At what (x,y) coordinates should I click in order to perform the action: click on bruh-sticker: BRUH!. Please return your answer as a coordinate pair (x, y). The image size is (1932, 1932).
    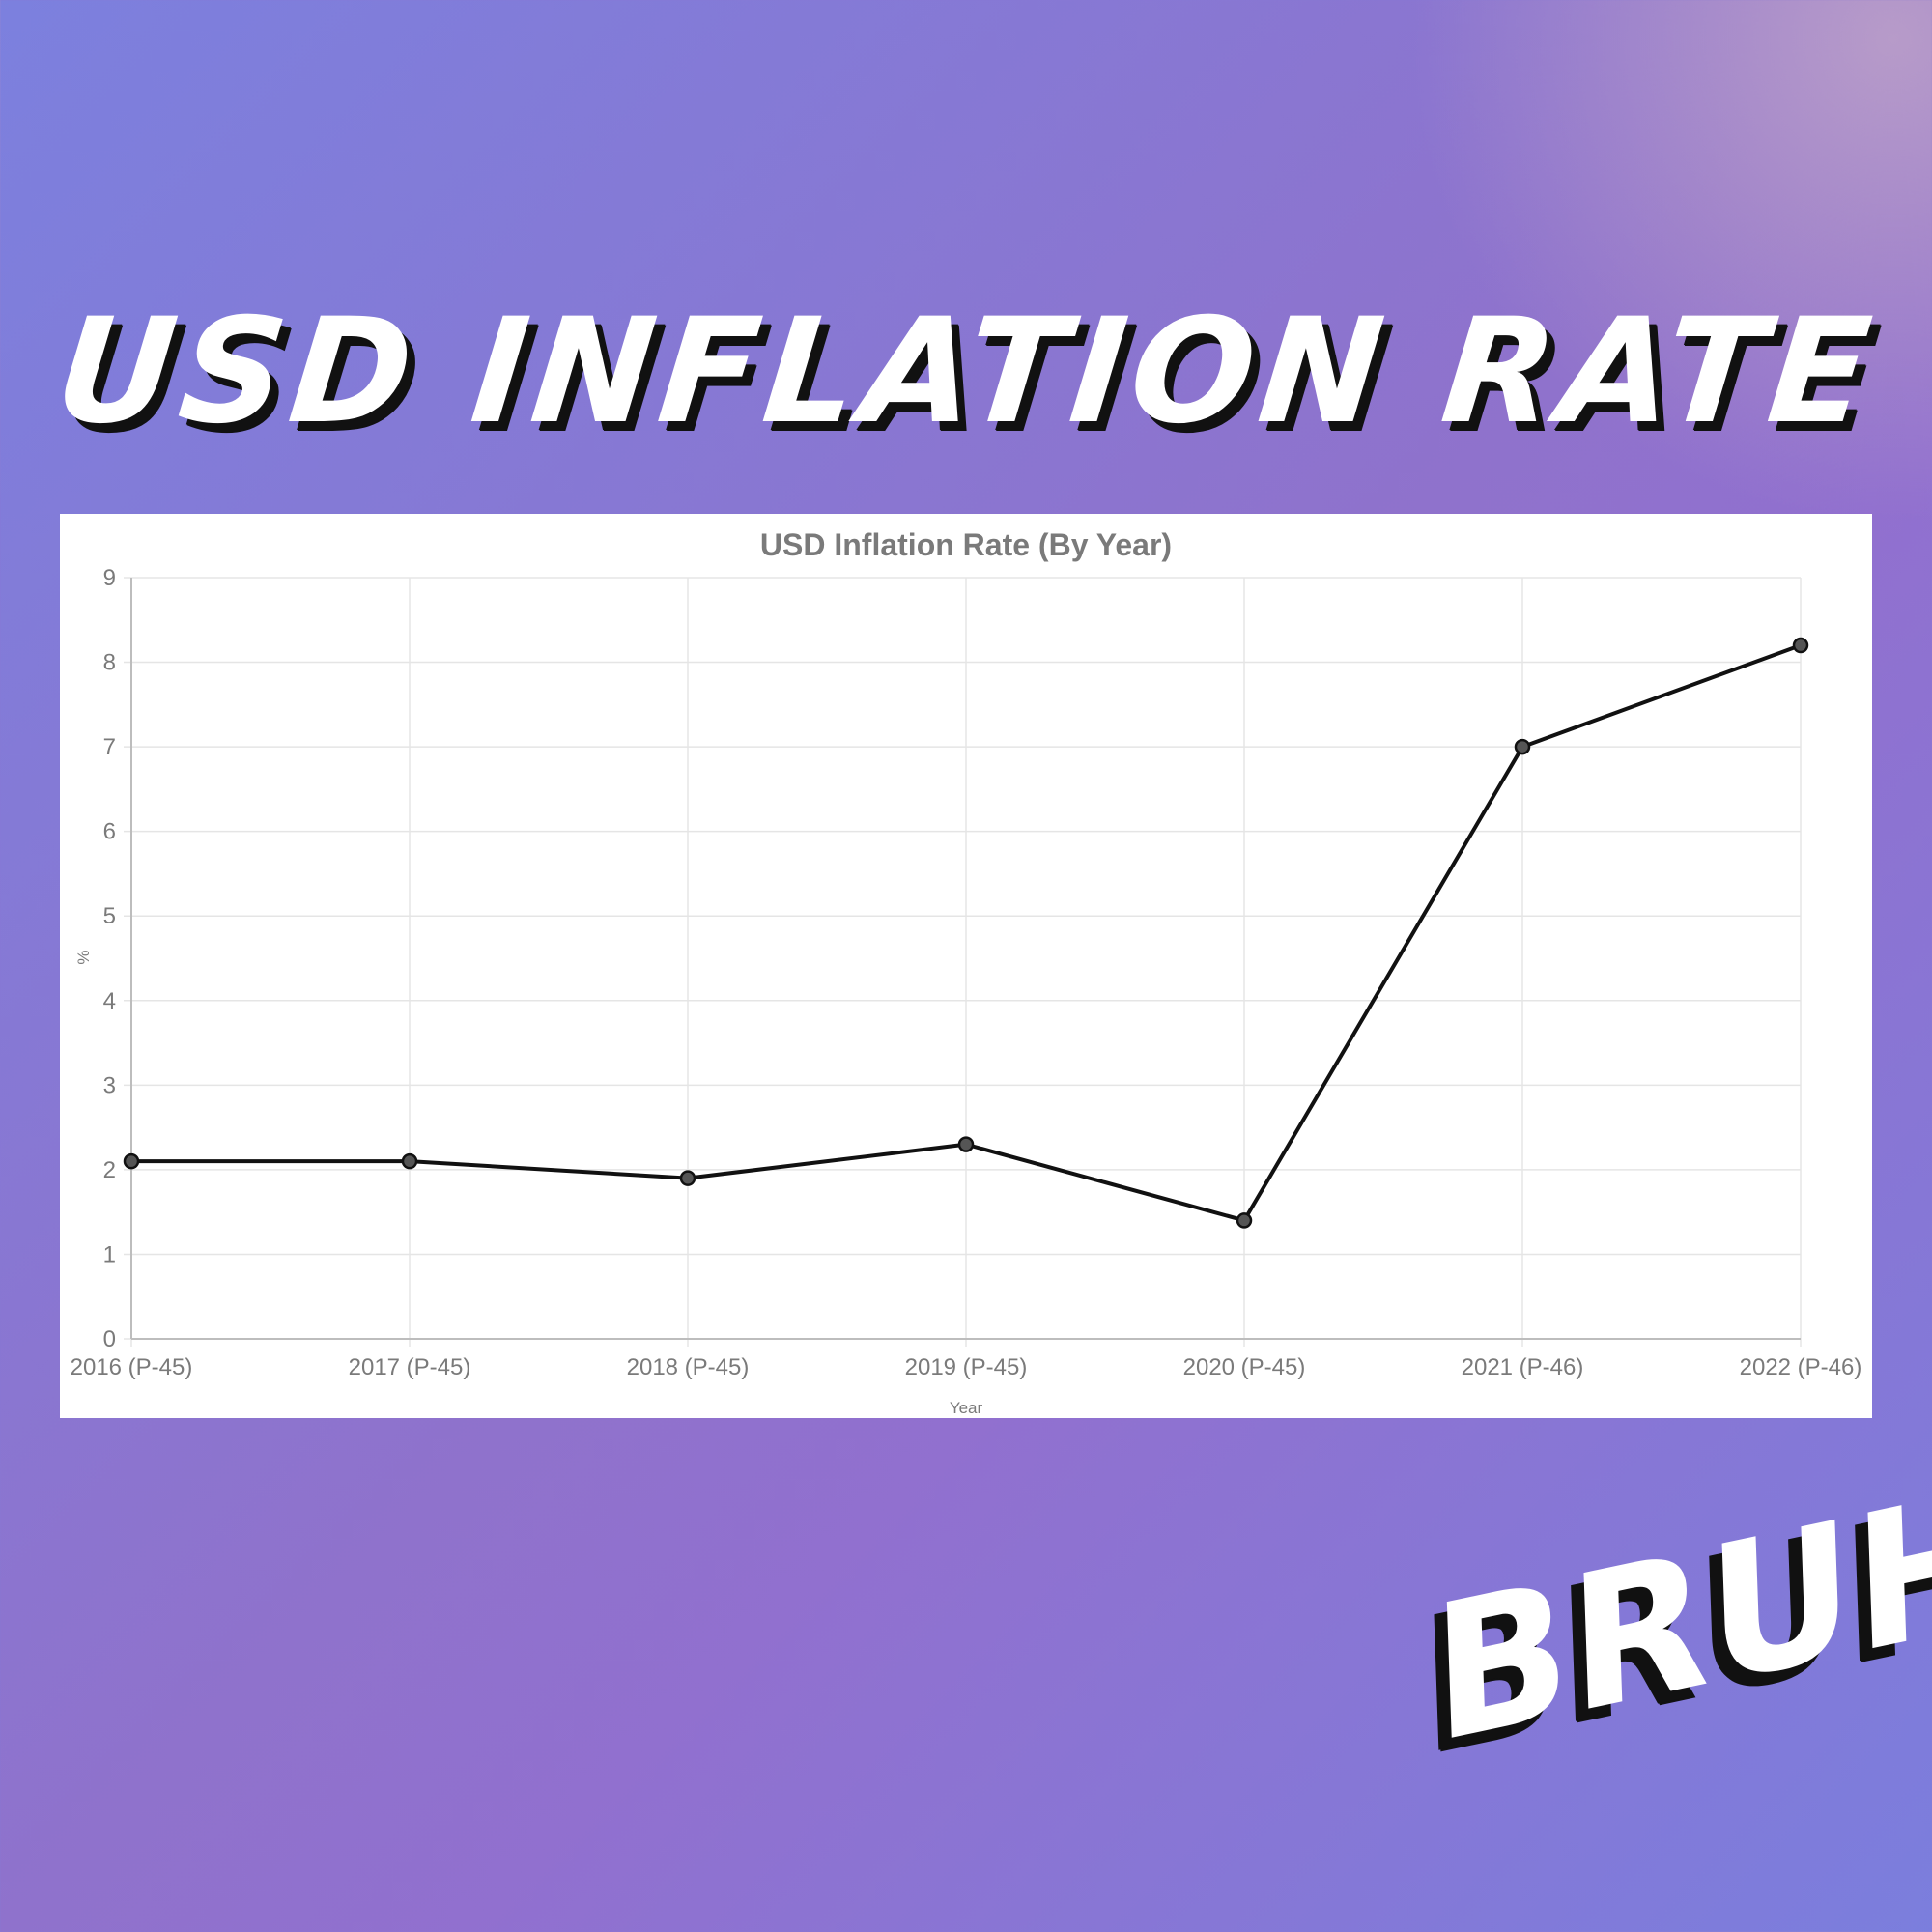
    Looking at the image, I should click on (1680, 1608).